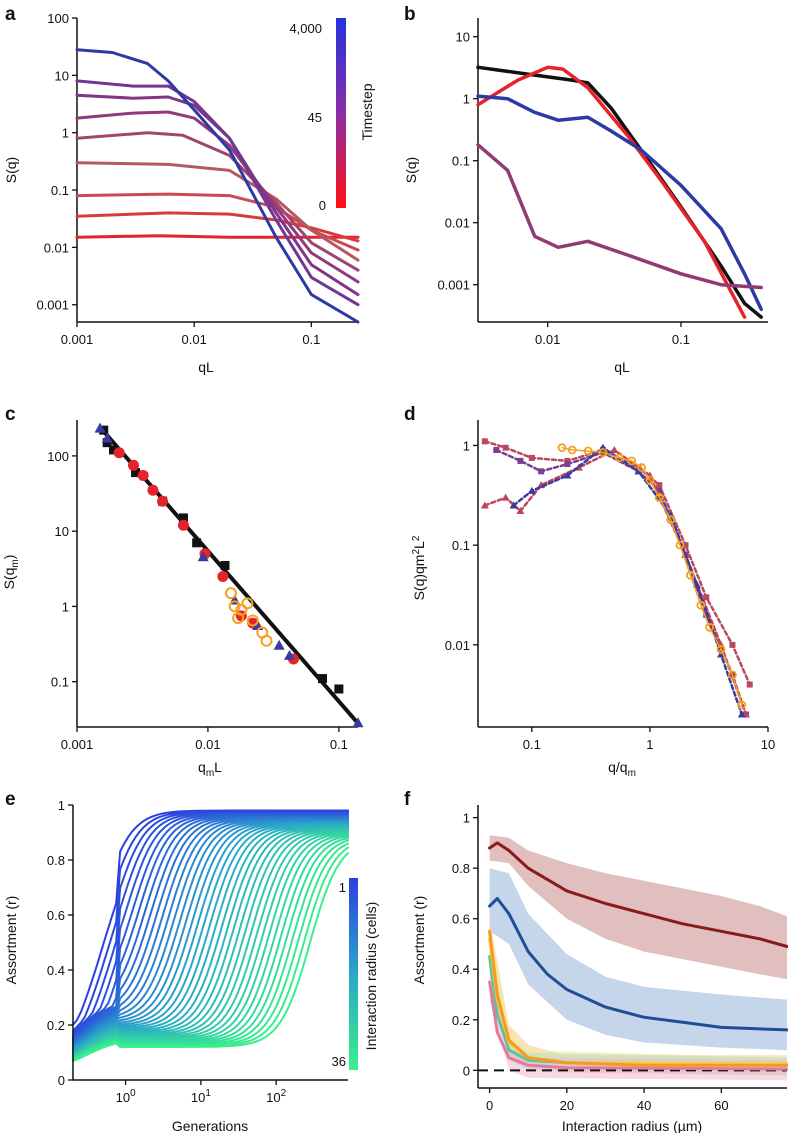 This screenshot has width=788, height=1133. What do you see at coordinates (410, 414) in the screenshot?
I see `panel-label-d: d` at bounding box center [410, 414].